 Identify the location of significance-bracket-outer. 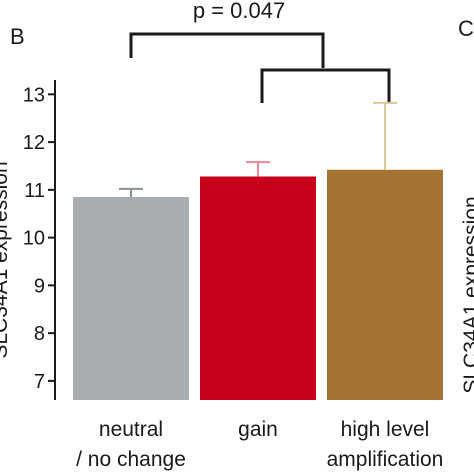
(227, 50).